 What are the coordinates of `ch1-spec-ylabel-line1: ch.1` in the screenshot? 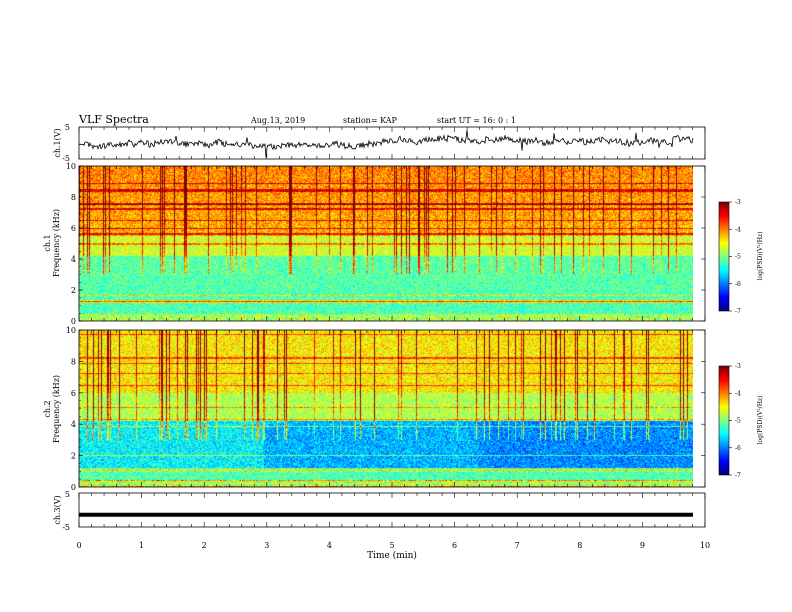 It's located at (47, 242).